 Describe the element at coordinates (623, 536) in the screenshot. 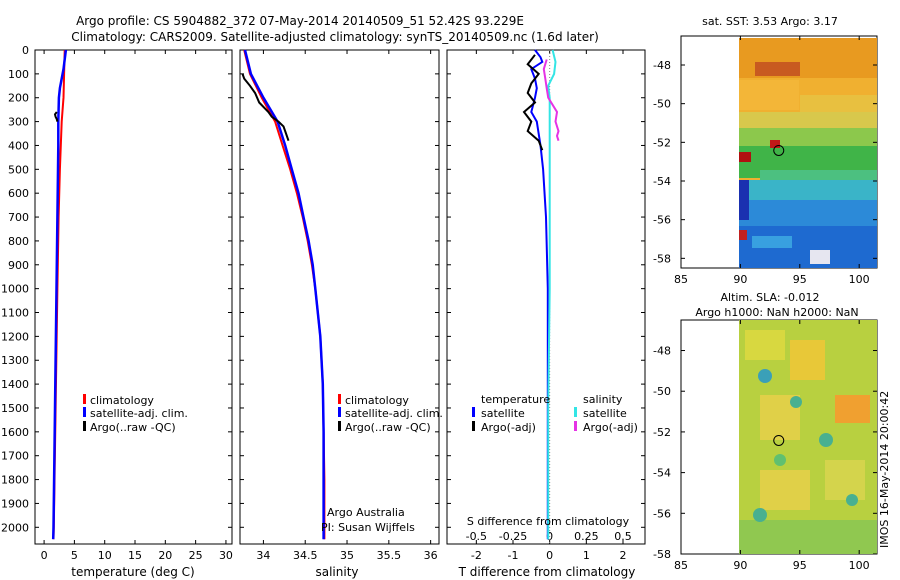

I see `top-x-tick-label: 0.5` at that location.